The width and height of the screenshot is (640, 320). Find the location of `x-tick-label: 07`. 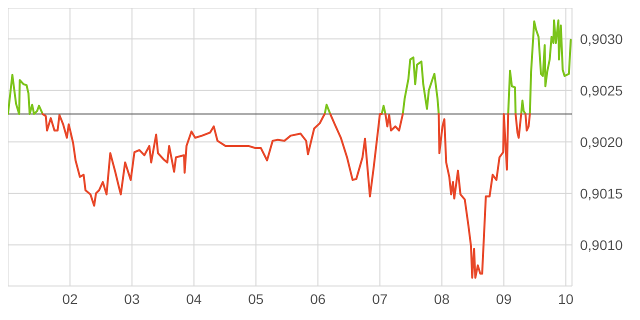

x-tick-label: 07 is located at coordinates (380, 298).